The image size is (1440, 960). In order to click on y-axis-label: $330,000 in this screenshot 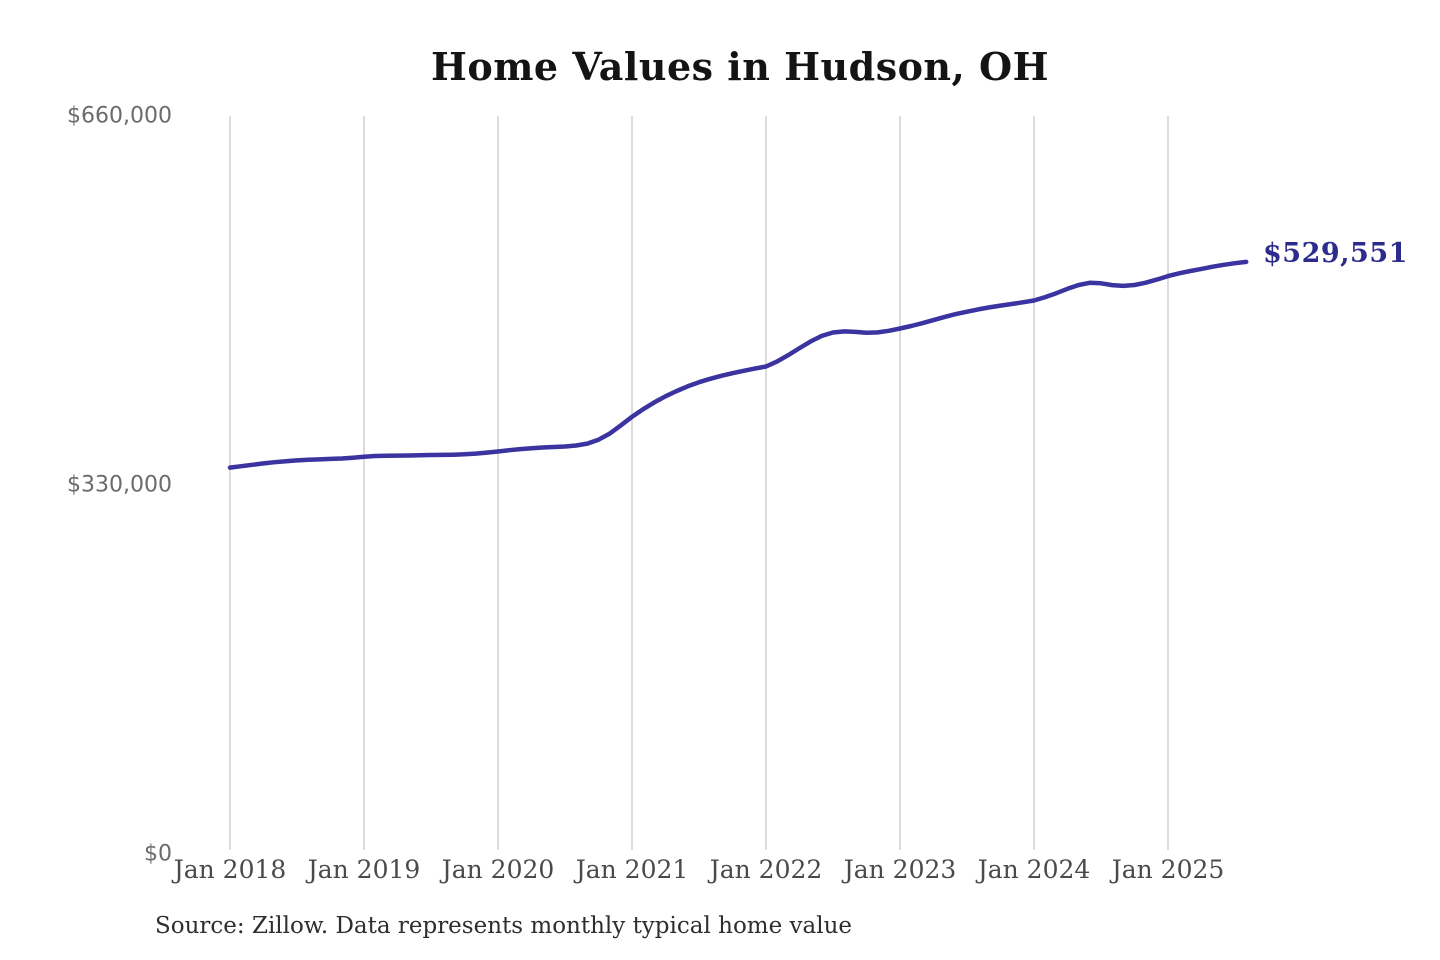, I will do `click(119, 485)`.